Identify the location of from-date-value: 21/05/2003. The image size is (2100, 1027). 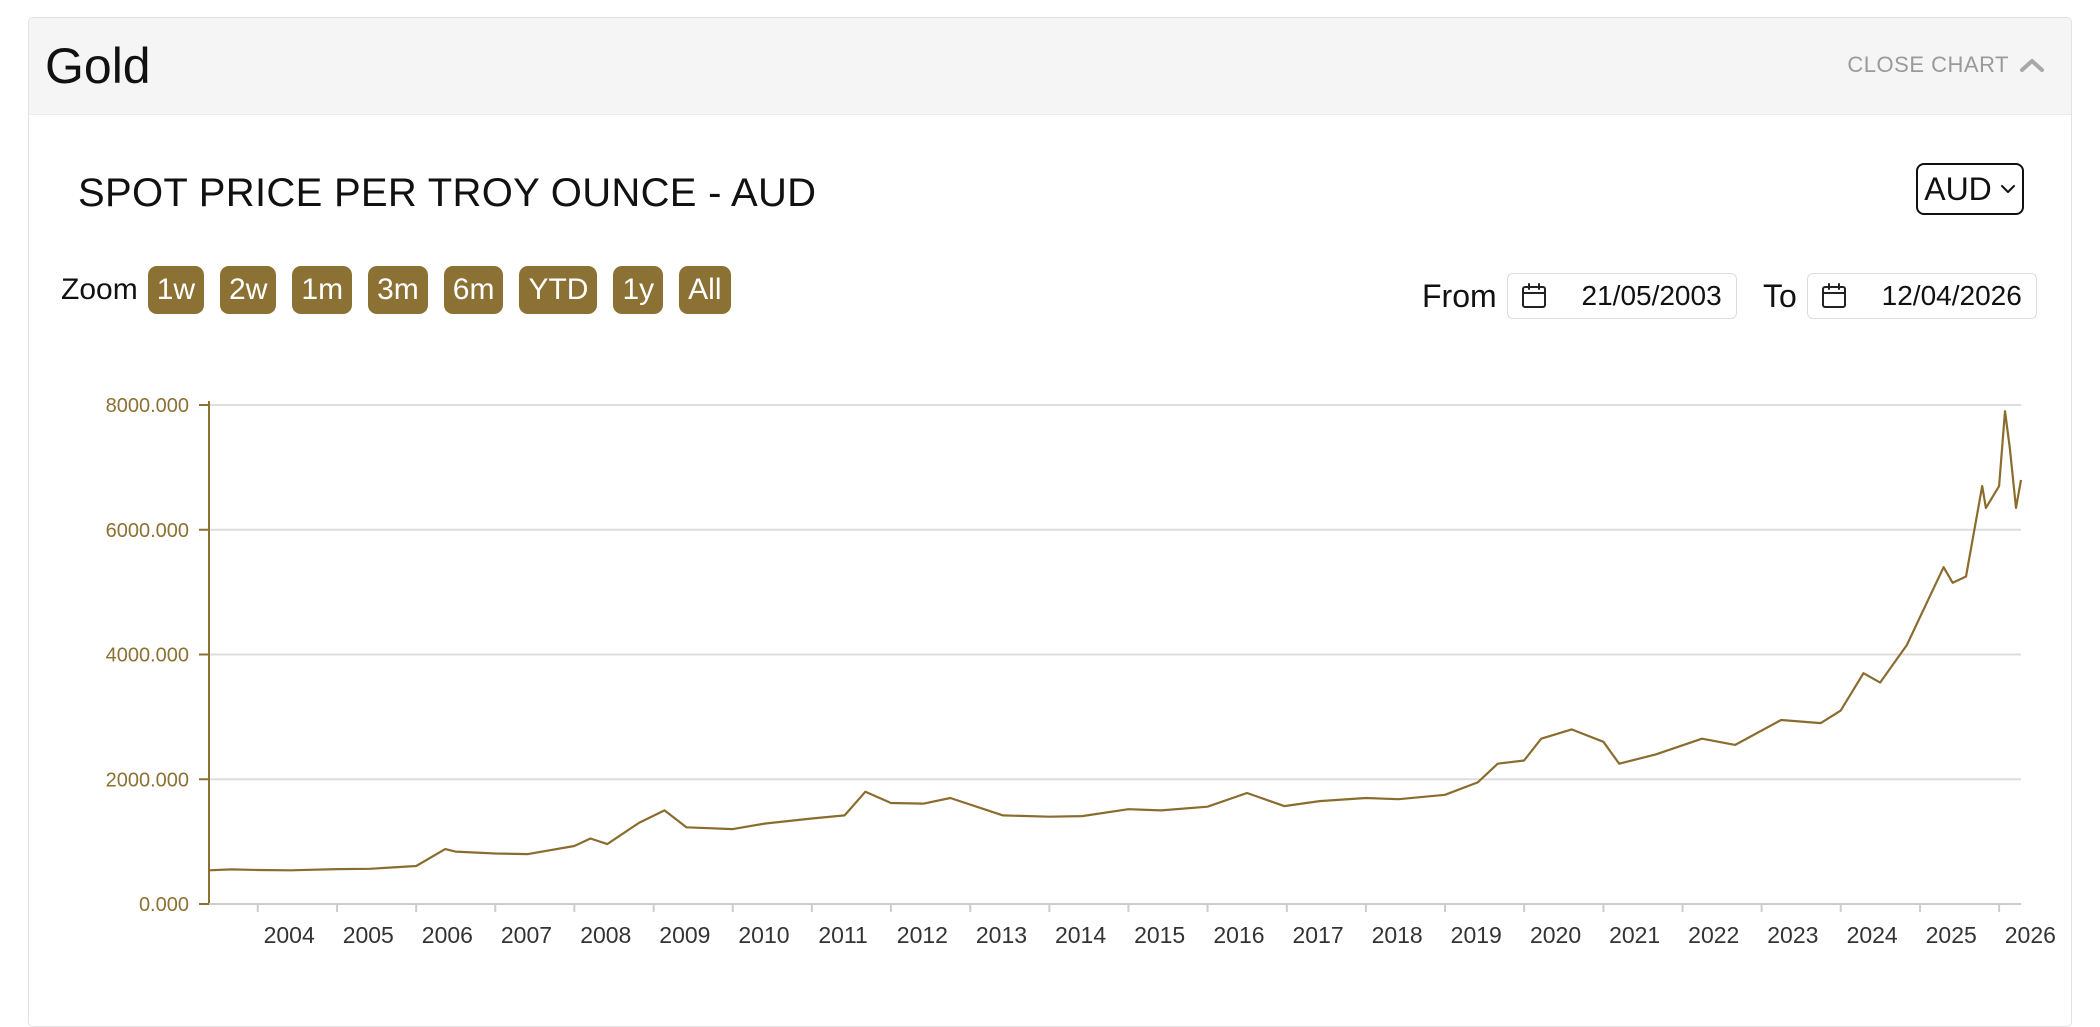
(1651, 295).